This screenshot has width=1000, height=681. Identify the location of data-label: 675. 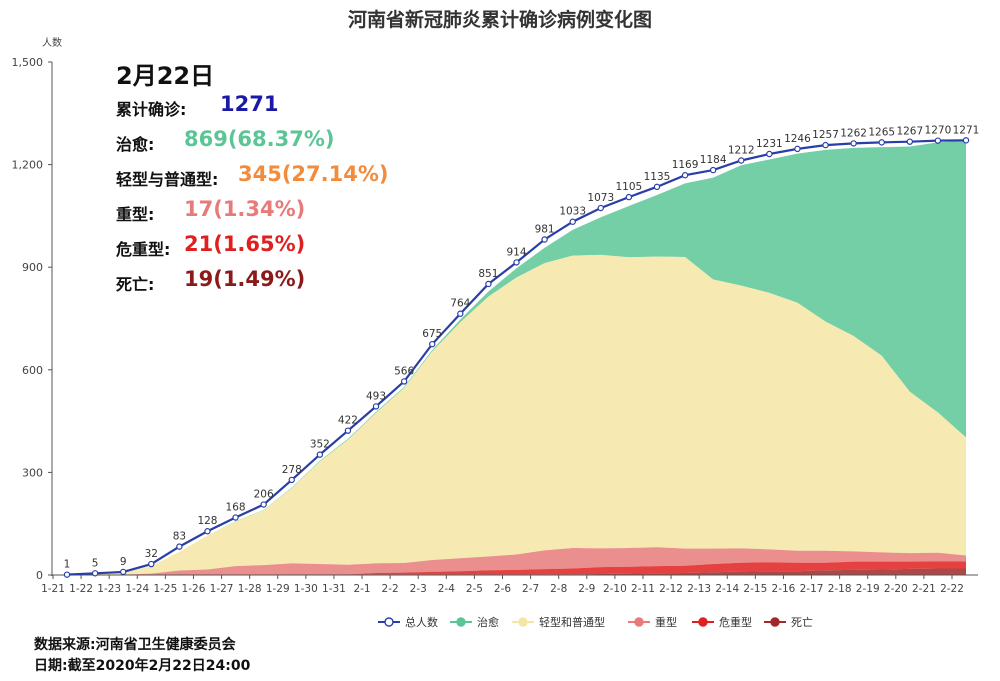
(432, 334).